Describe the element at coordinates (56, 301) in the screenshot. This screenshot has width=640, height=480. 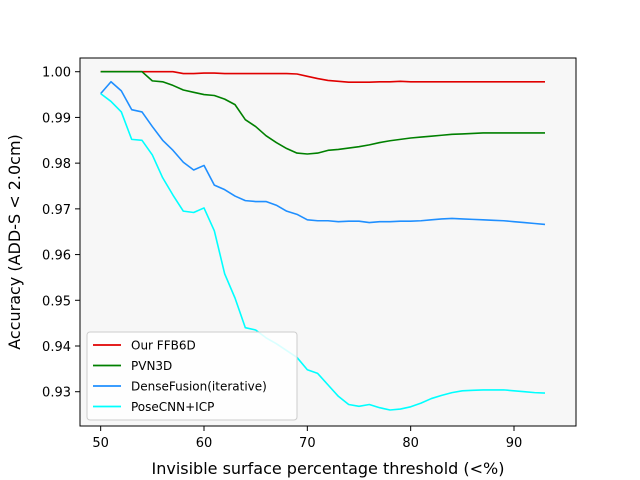
I see `y-tick-label: 0.95` at that location.